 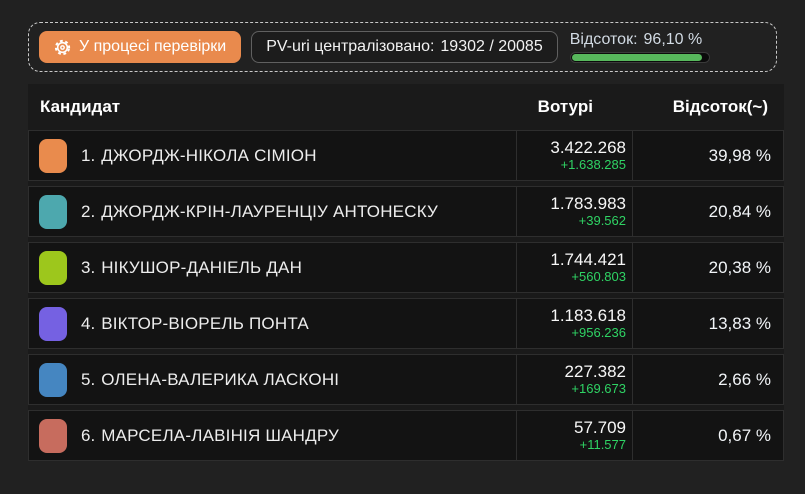 What do you see at coordinates (88, 379) in the screenshot?
I see `candidate-rank: 5.` at bounding box center [88, 379].